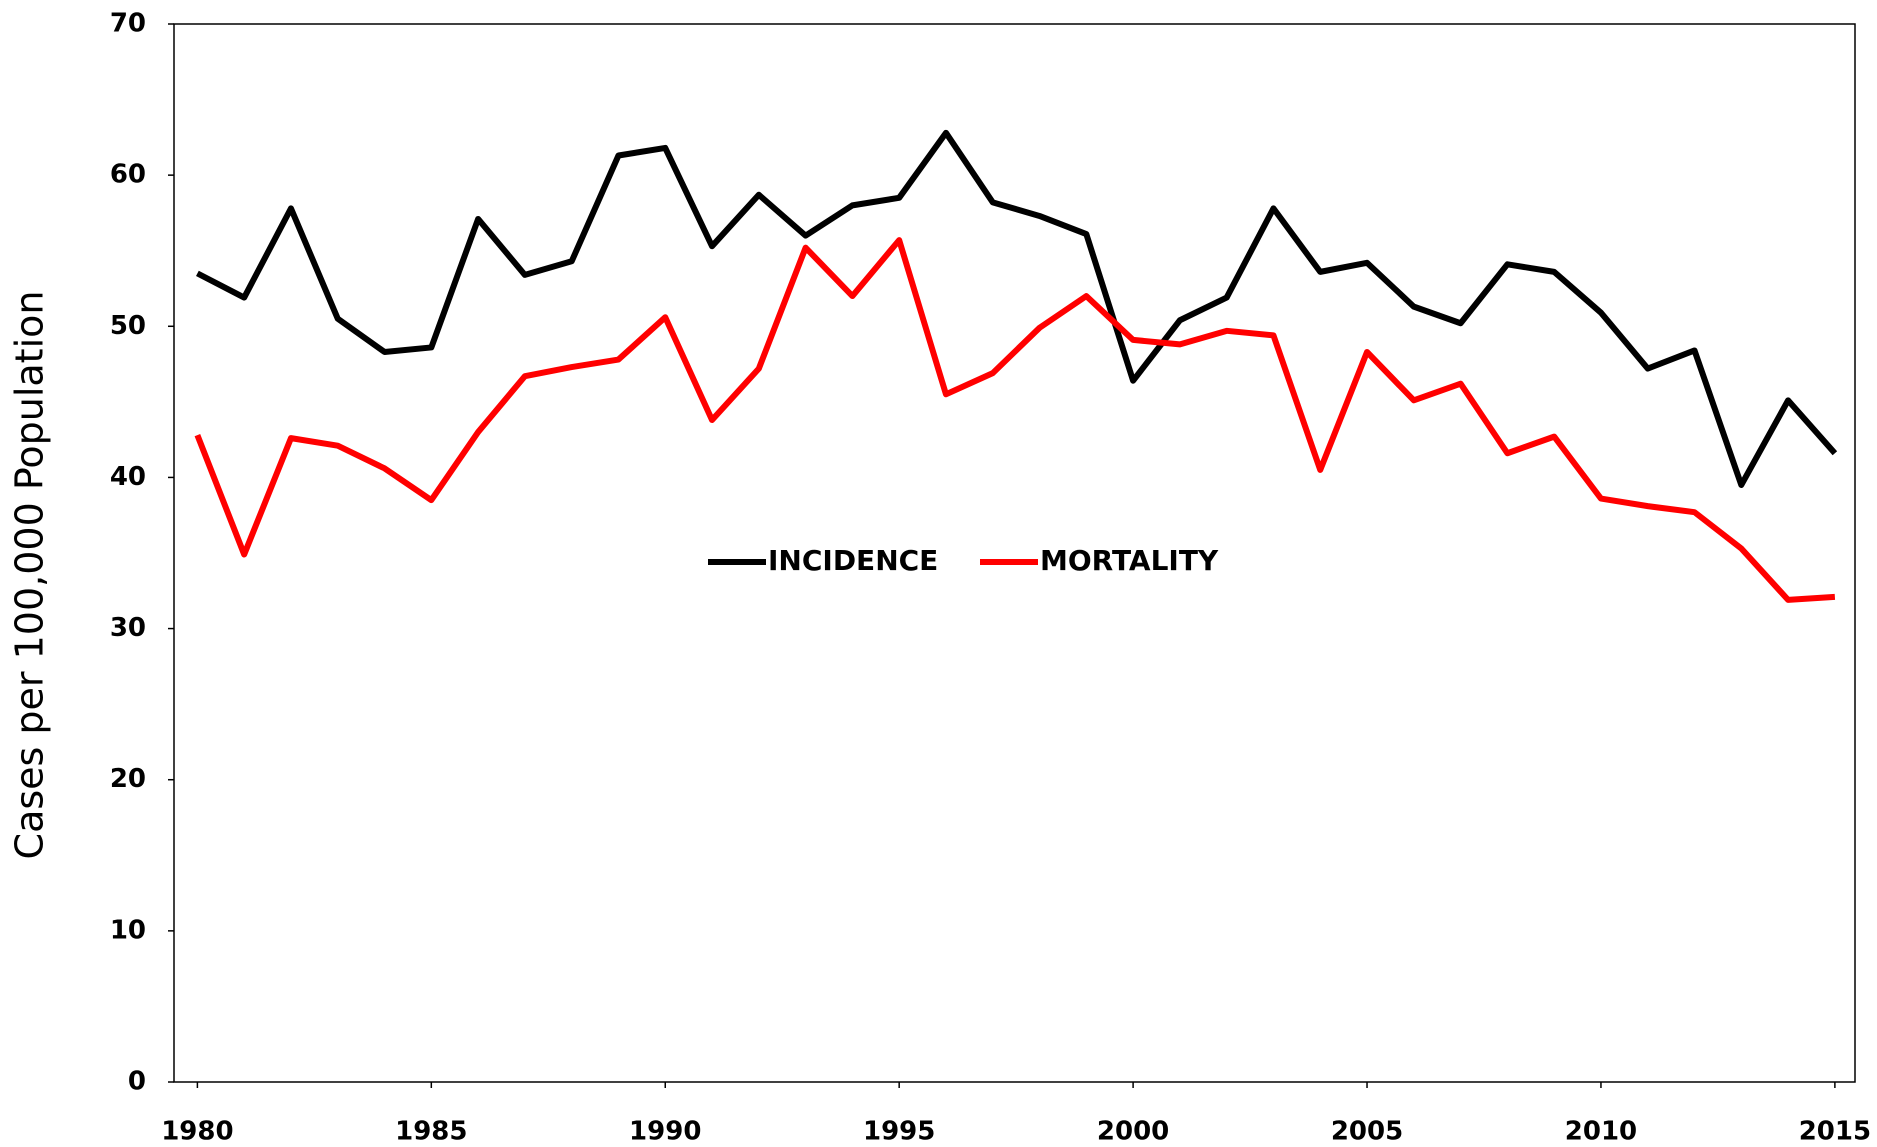 This screenshot has height=1147, width=1877. Describe the element at coordinates (137, 1082) in the screenshot. I see `y-tick-label: 0` at that location.